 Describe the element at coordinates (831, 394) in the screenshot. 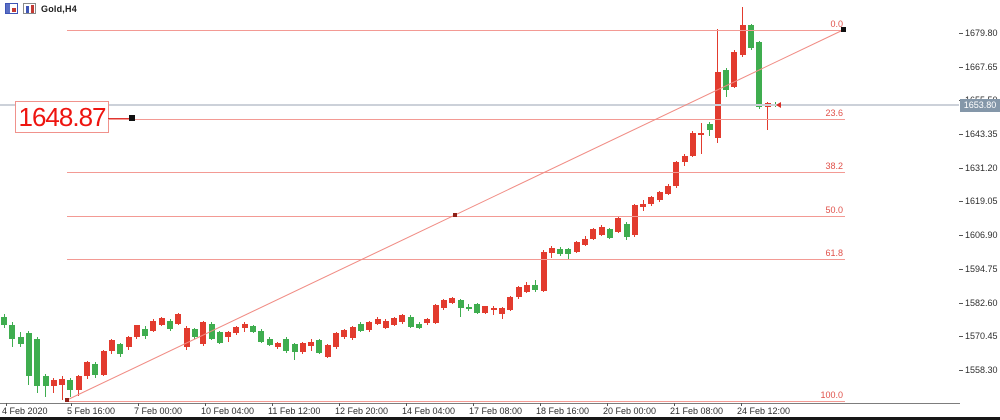

I see `fib-level-label: 100.0` at that location.